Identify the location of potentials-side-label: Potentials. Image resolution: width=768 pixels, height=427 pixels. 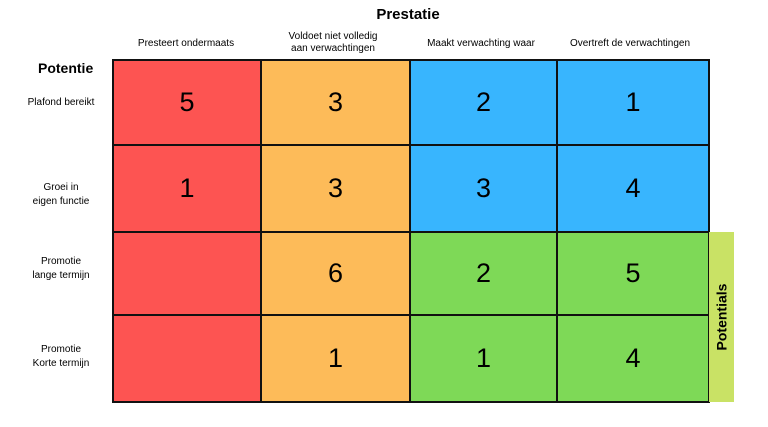
(721, 317).